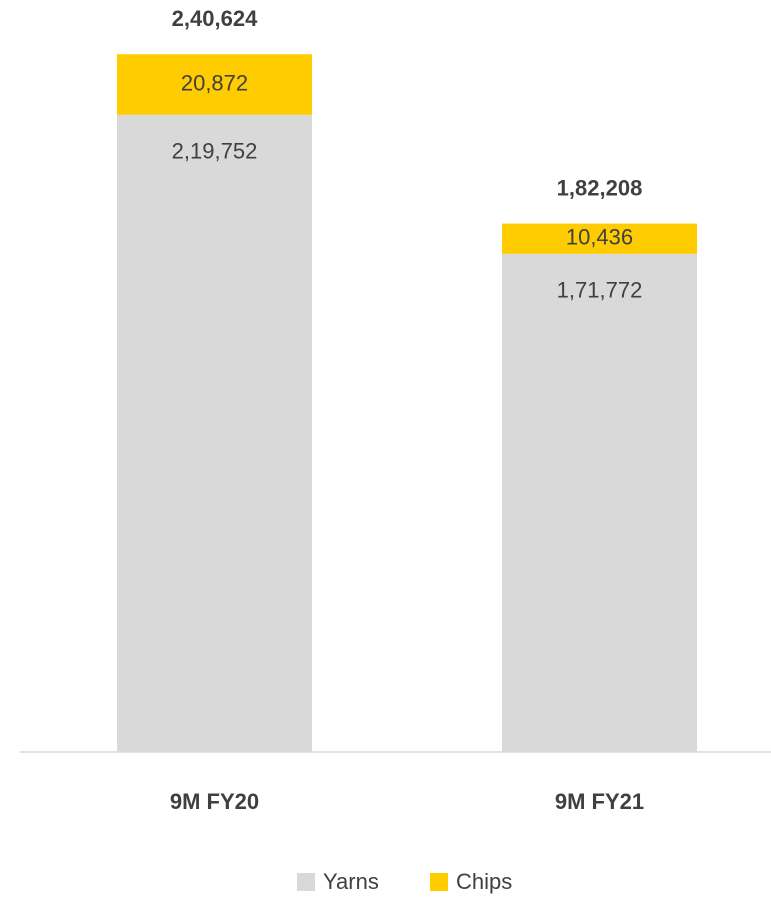  I want to click on legend-label: Yarns, so click(351, 881).